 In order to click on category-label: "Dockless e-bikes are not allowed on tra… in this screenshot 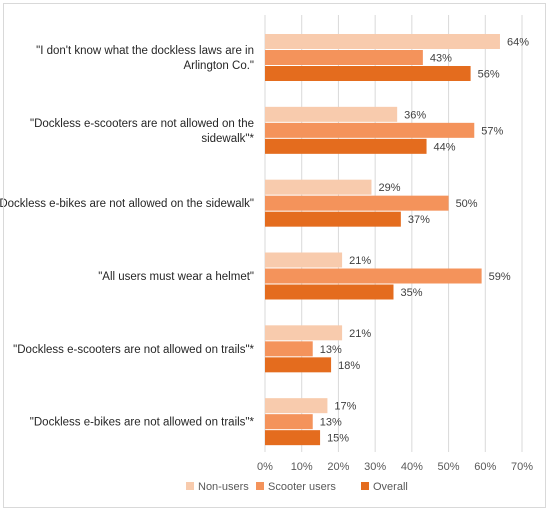, I will do `click(142, 423)`.